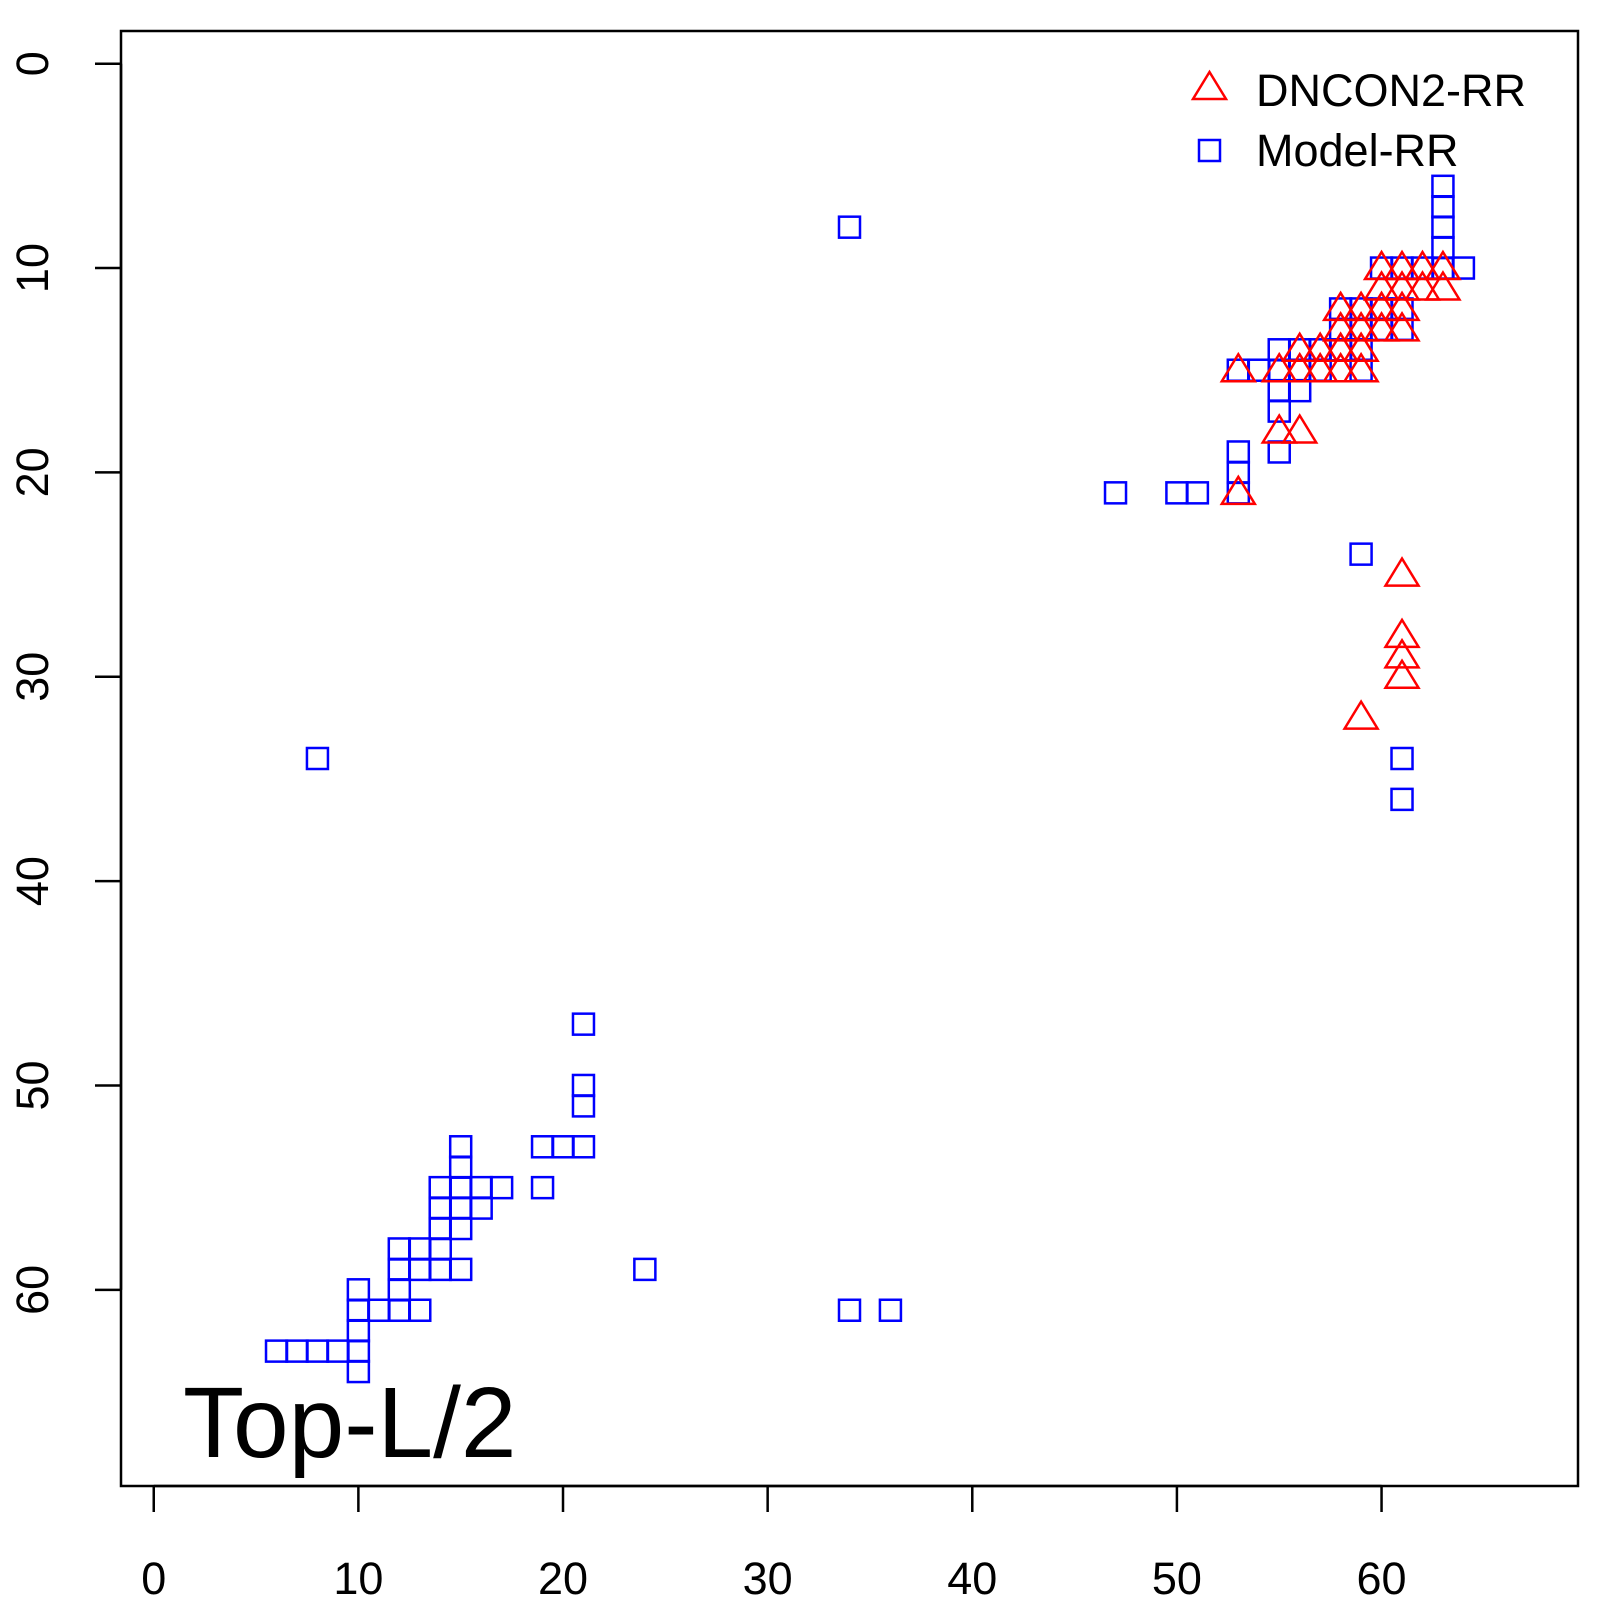  What do you see at coordinates (972, 1576) in the screenshot?
I see `x-tick-label: 40` at bounding box center [972, 1576].